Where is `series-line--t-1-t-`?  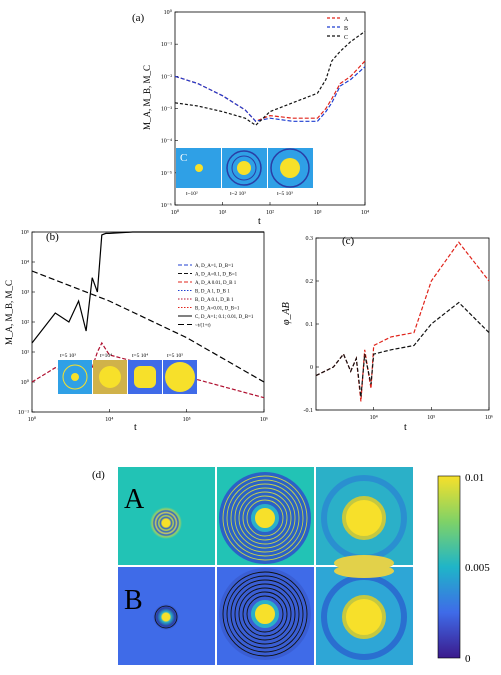 series-line--t-1-t- is located at coordinates (148, 326).